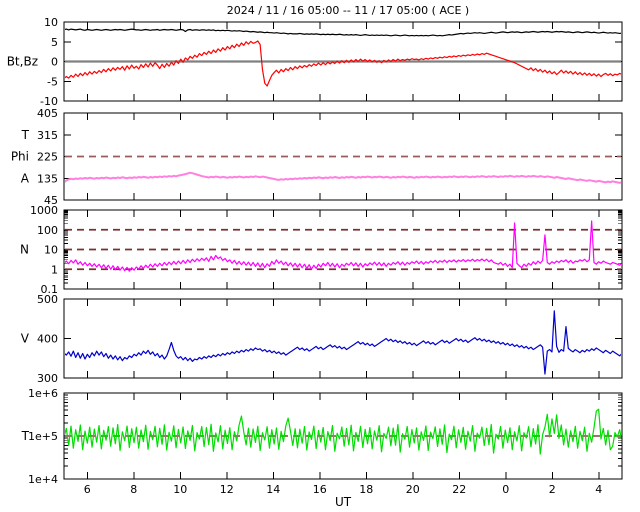 The width and height of the screenshot is (640, 512). What do you see at coordinates (47, 135) in the screenshot?
I see `y-tick-label: 315` at bounding box center [47, 135].